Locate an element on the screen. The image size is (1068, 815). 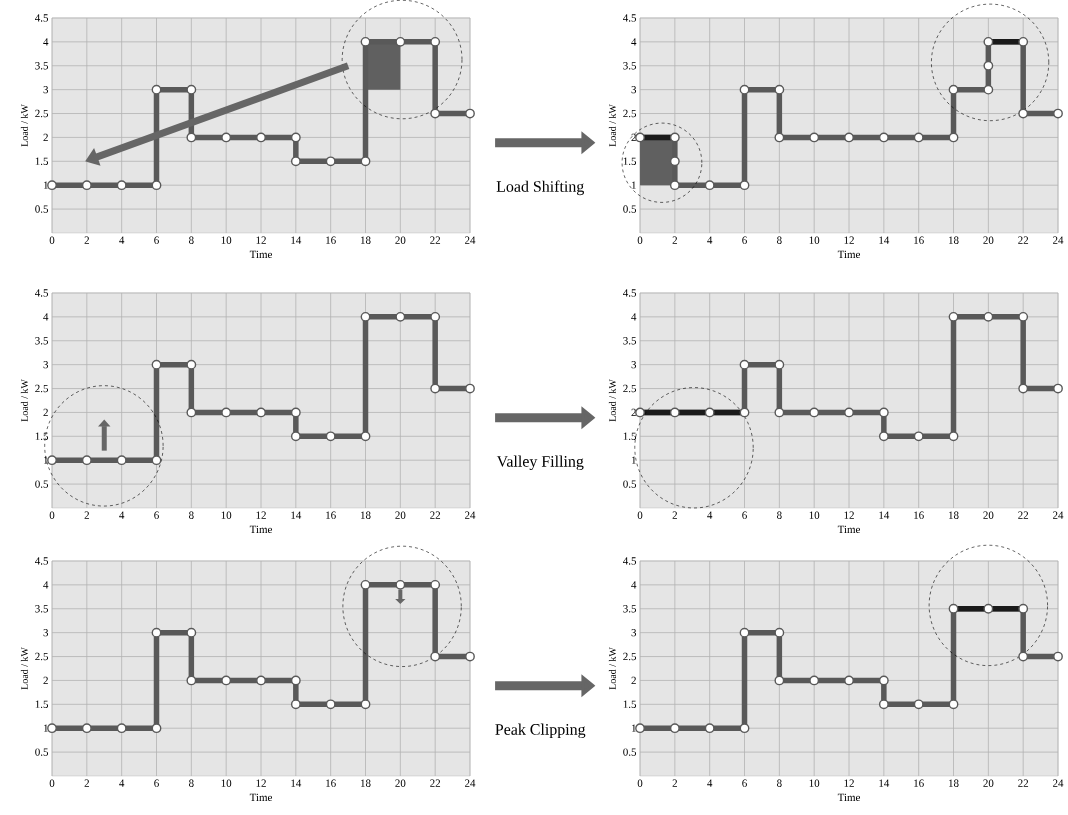
x-tick-label: 20 is located at coordinates (988, 515).